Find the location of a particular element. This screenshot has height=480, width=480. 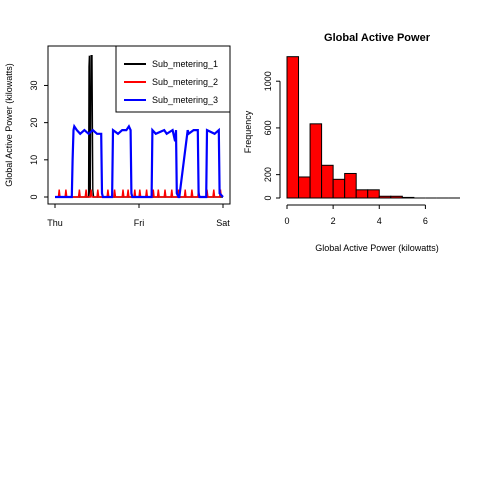

histogram-y-axis: 0 200 600 1000 is located at coordinates (272, 136).